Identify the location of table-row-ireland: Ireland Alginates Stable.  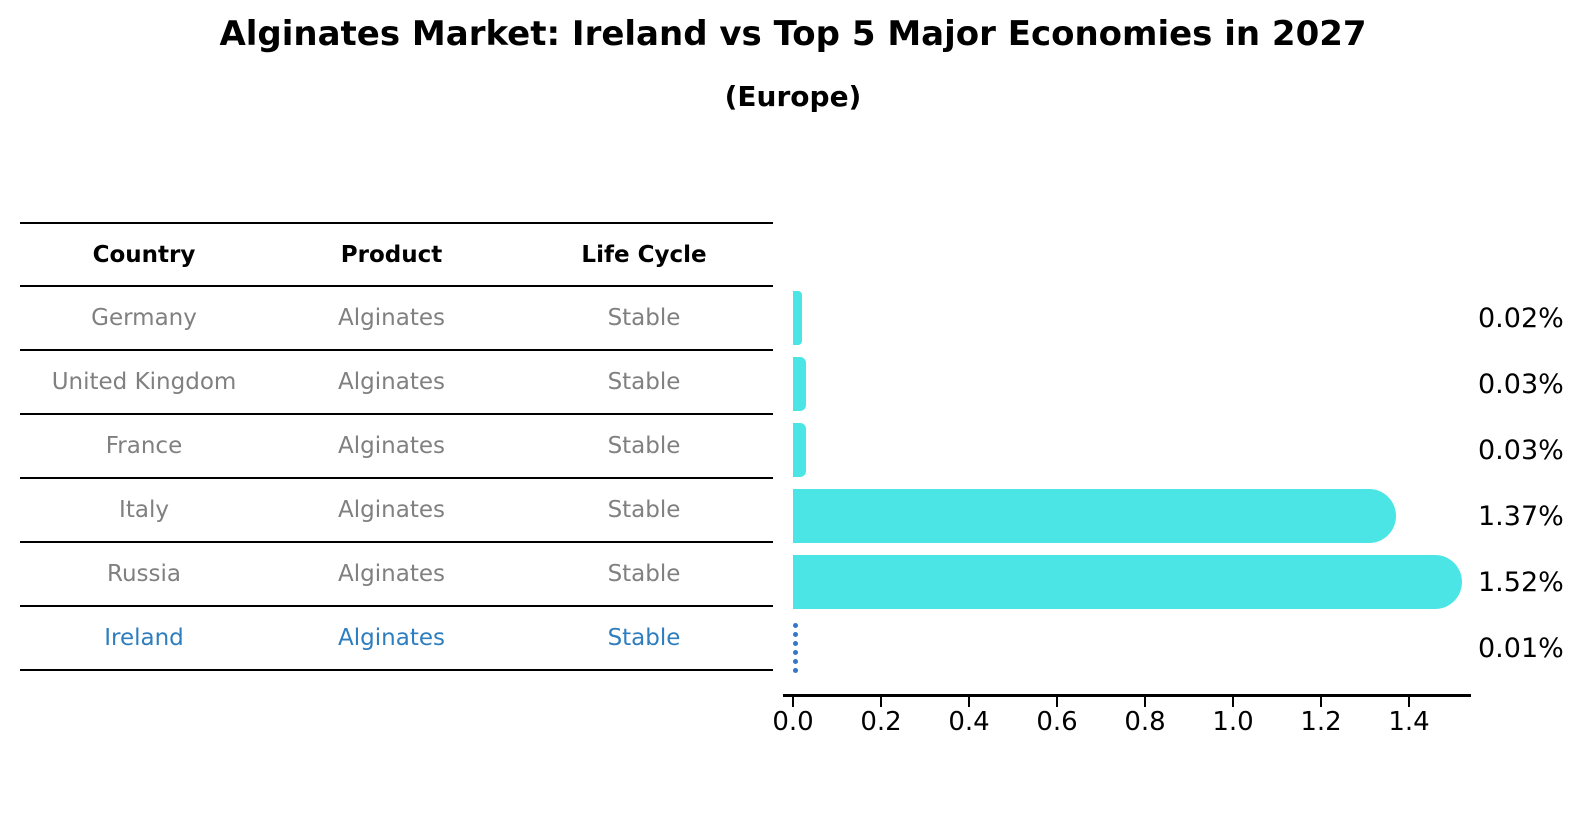
(396, 639).